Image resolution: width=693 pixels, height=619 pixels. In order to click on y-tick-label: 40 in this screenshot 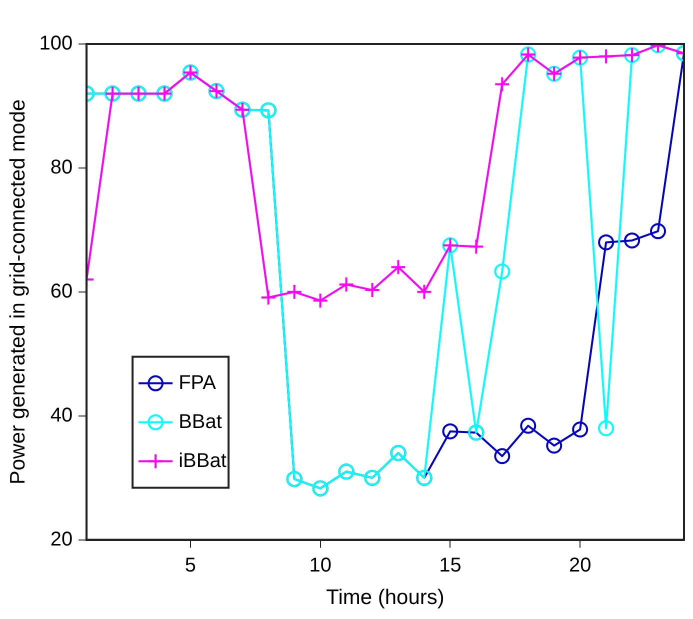, I will do `click(61, 415)`.